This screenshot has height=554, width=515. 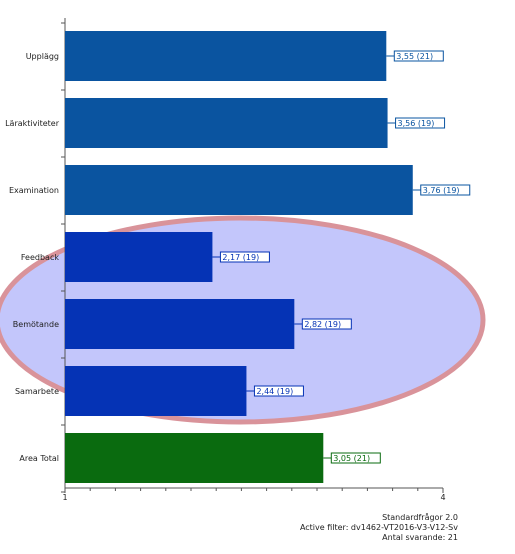 What do you see at coordinates (34, 190) in the screenshot?
I see `category-label: Examination` at bounding box center [34, 190].